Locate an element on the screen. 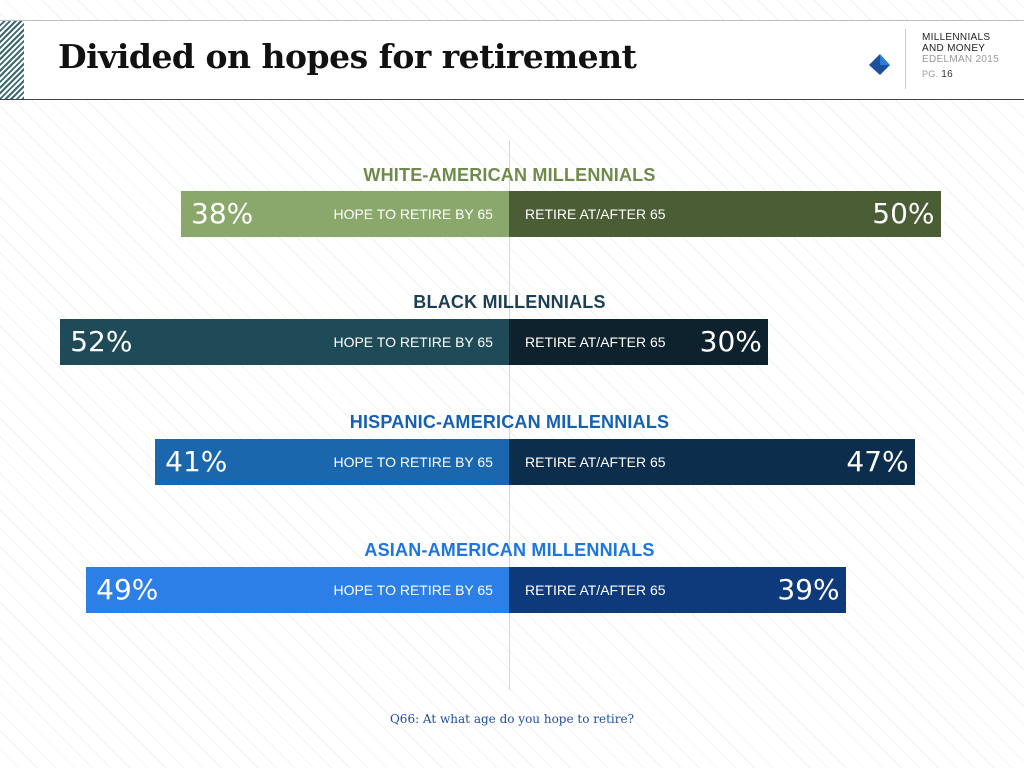  value-label-left: 52% is located at coordinates (101, 341).